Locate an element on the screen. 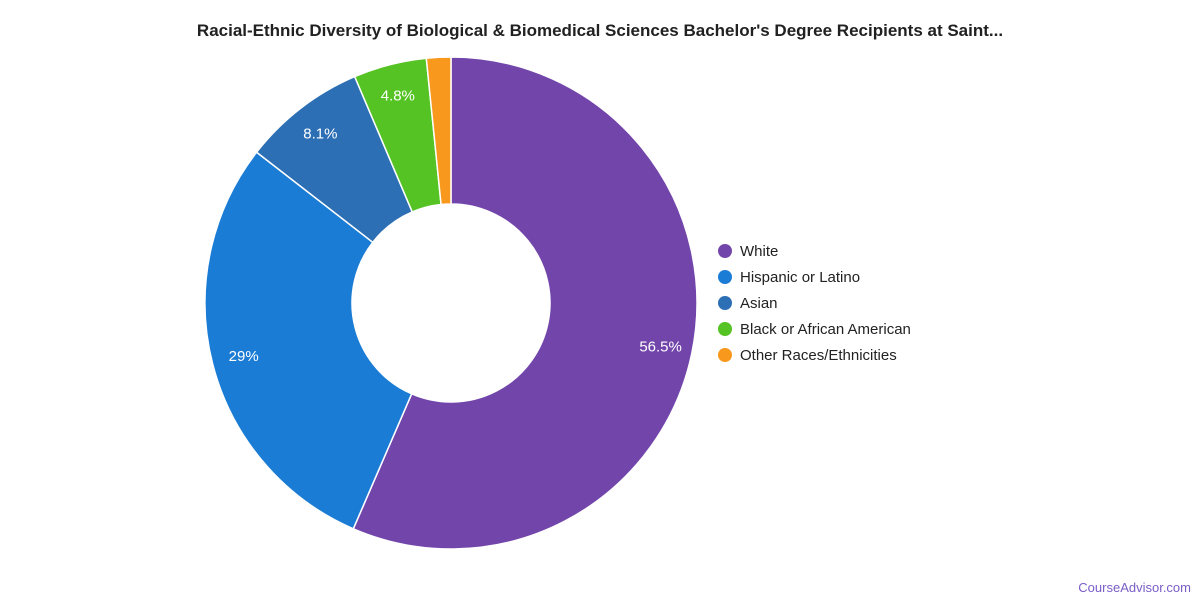 The height and width of the screenshot is (600, 1200). legend-item-black: Black or African American is located at coordinates (814, 329).